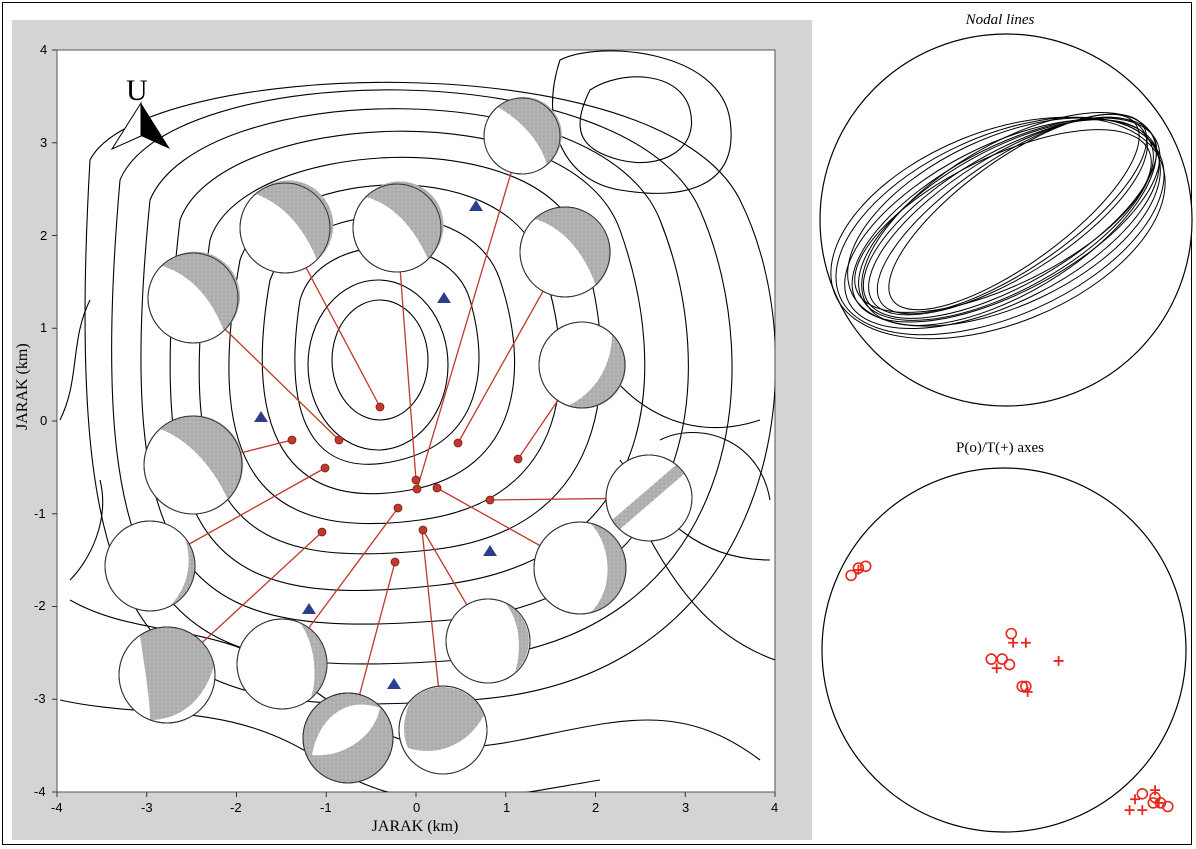 Image resolution: width=1196 pixels, height=849 pixels. What do you see at coordinates (44, 235) in the screenshot?
I see `y-tick-label: 2` at bounding box center [44, 235].